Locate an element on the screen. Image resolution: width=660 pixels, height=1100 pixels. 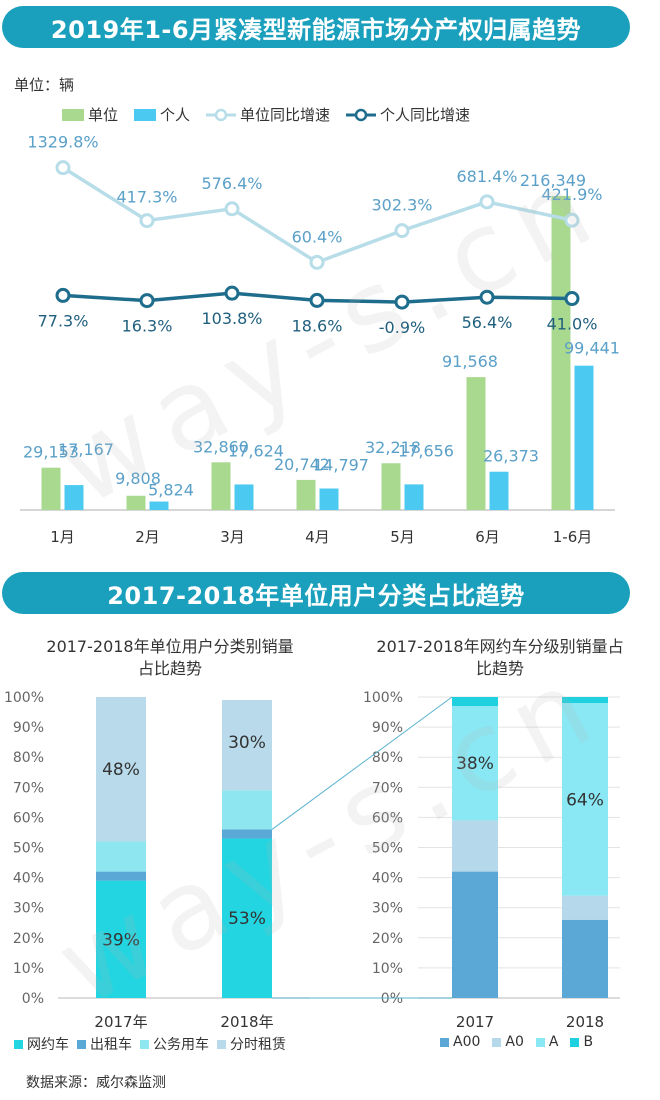
left-y-tick-0: 0% is located at coordinates (33, 999).